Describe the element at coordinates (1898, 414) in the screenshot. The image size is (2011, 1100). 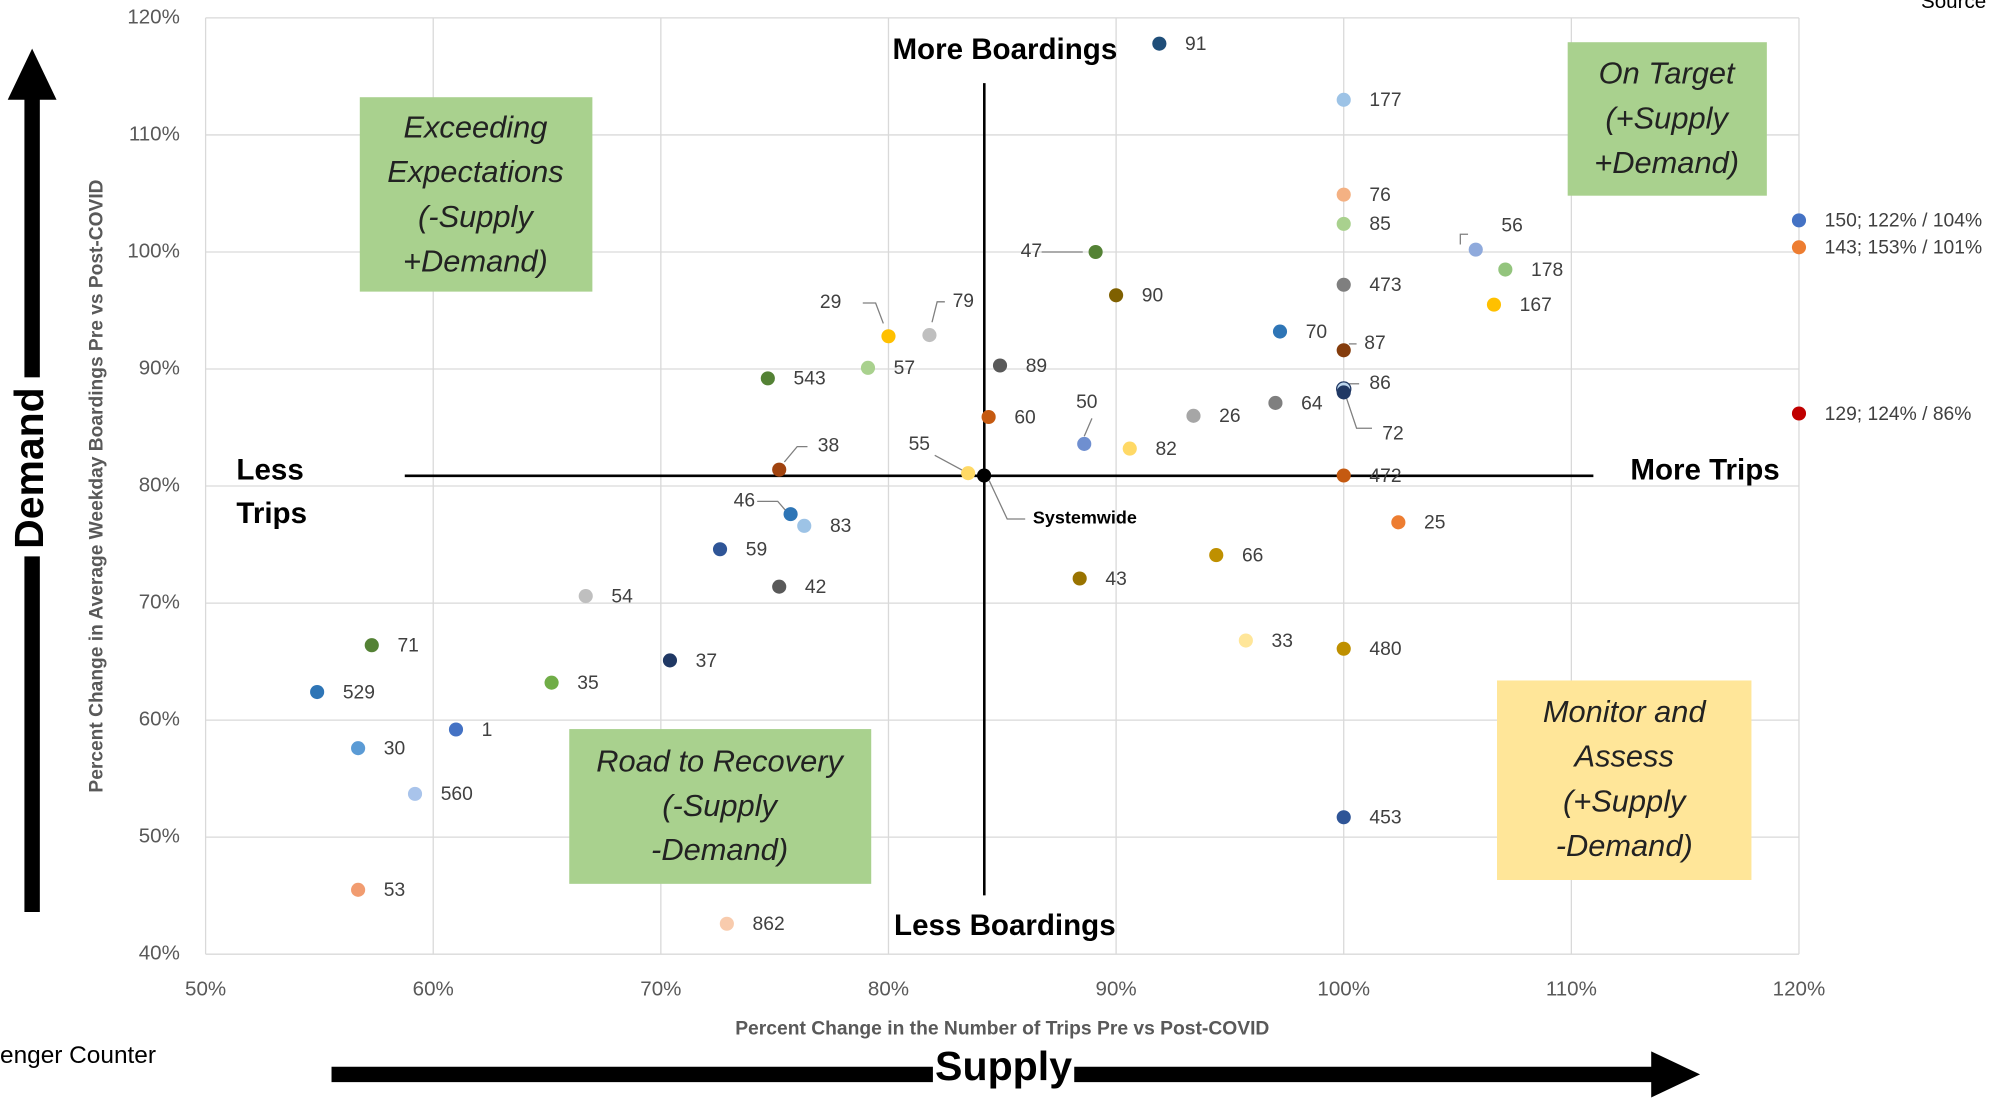
I see `point-label: 129; 124% / 86%` at that location.